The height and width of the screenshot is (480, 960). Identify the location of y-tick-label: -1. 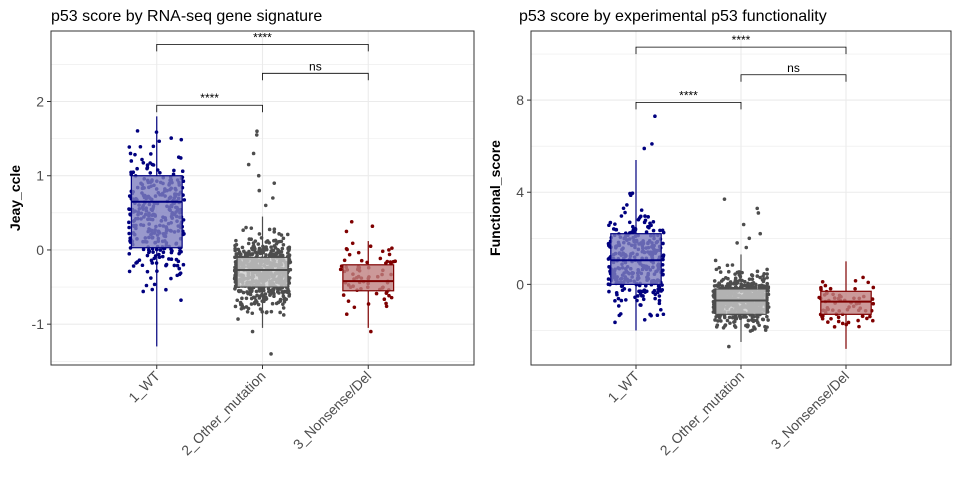
(38, 324).